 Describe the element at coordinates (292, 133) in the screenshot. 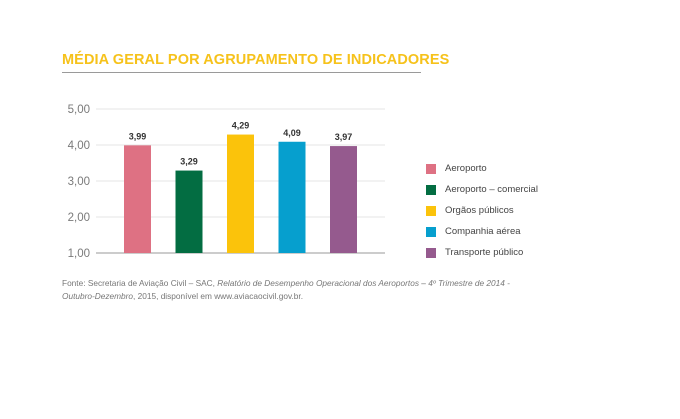

I see `bar-value-label: 4,09` at that location.